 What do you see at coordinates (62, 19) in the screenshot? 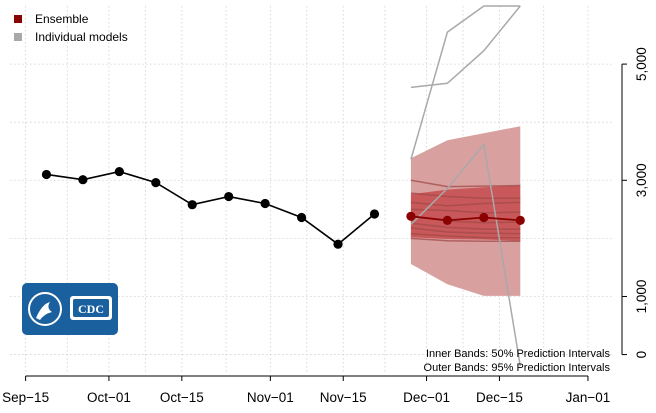
I see `legend-label-ensemble: Ensemble` at bounding box center [62, 19].